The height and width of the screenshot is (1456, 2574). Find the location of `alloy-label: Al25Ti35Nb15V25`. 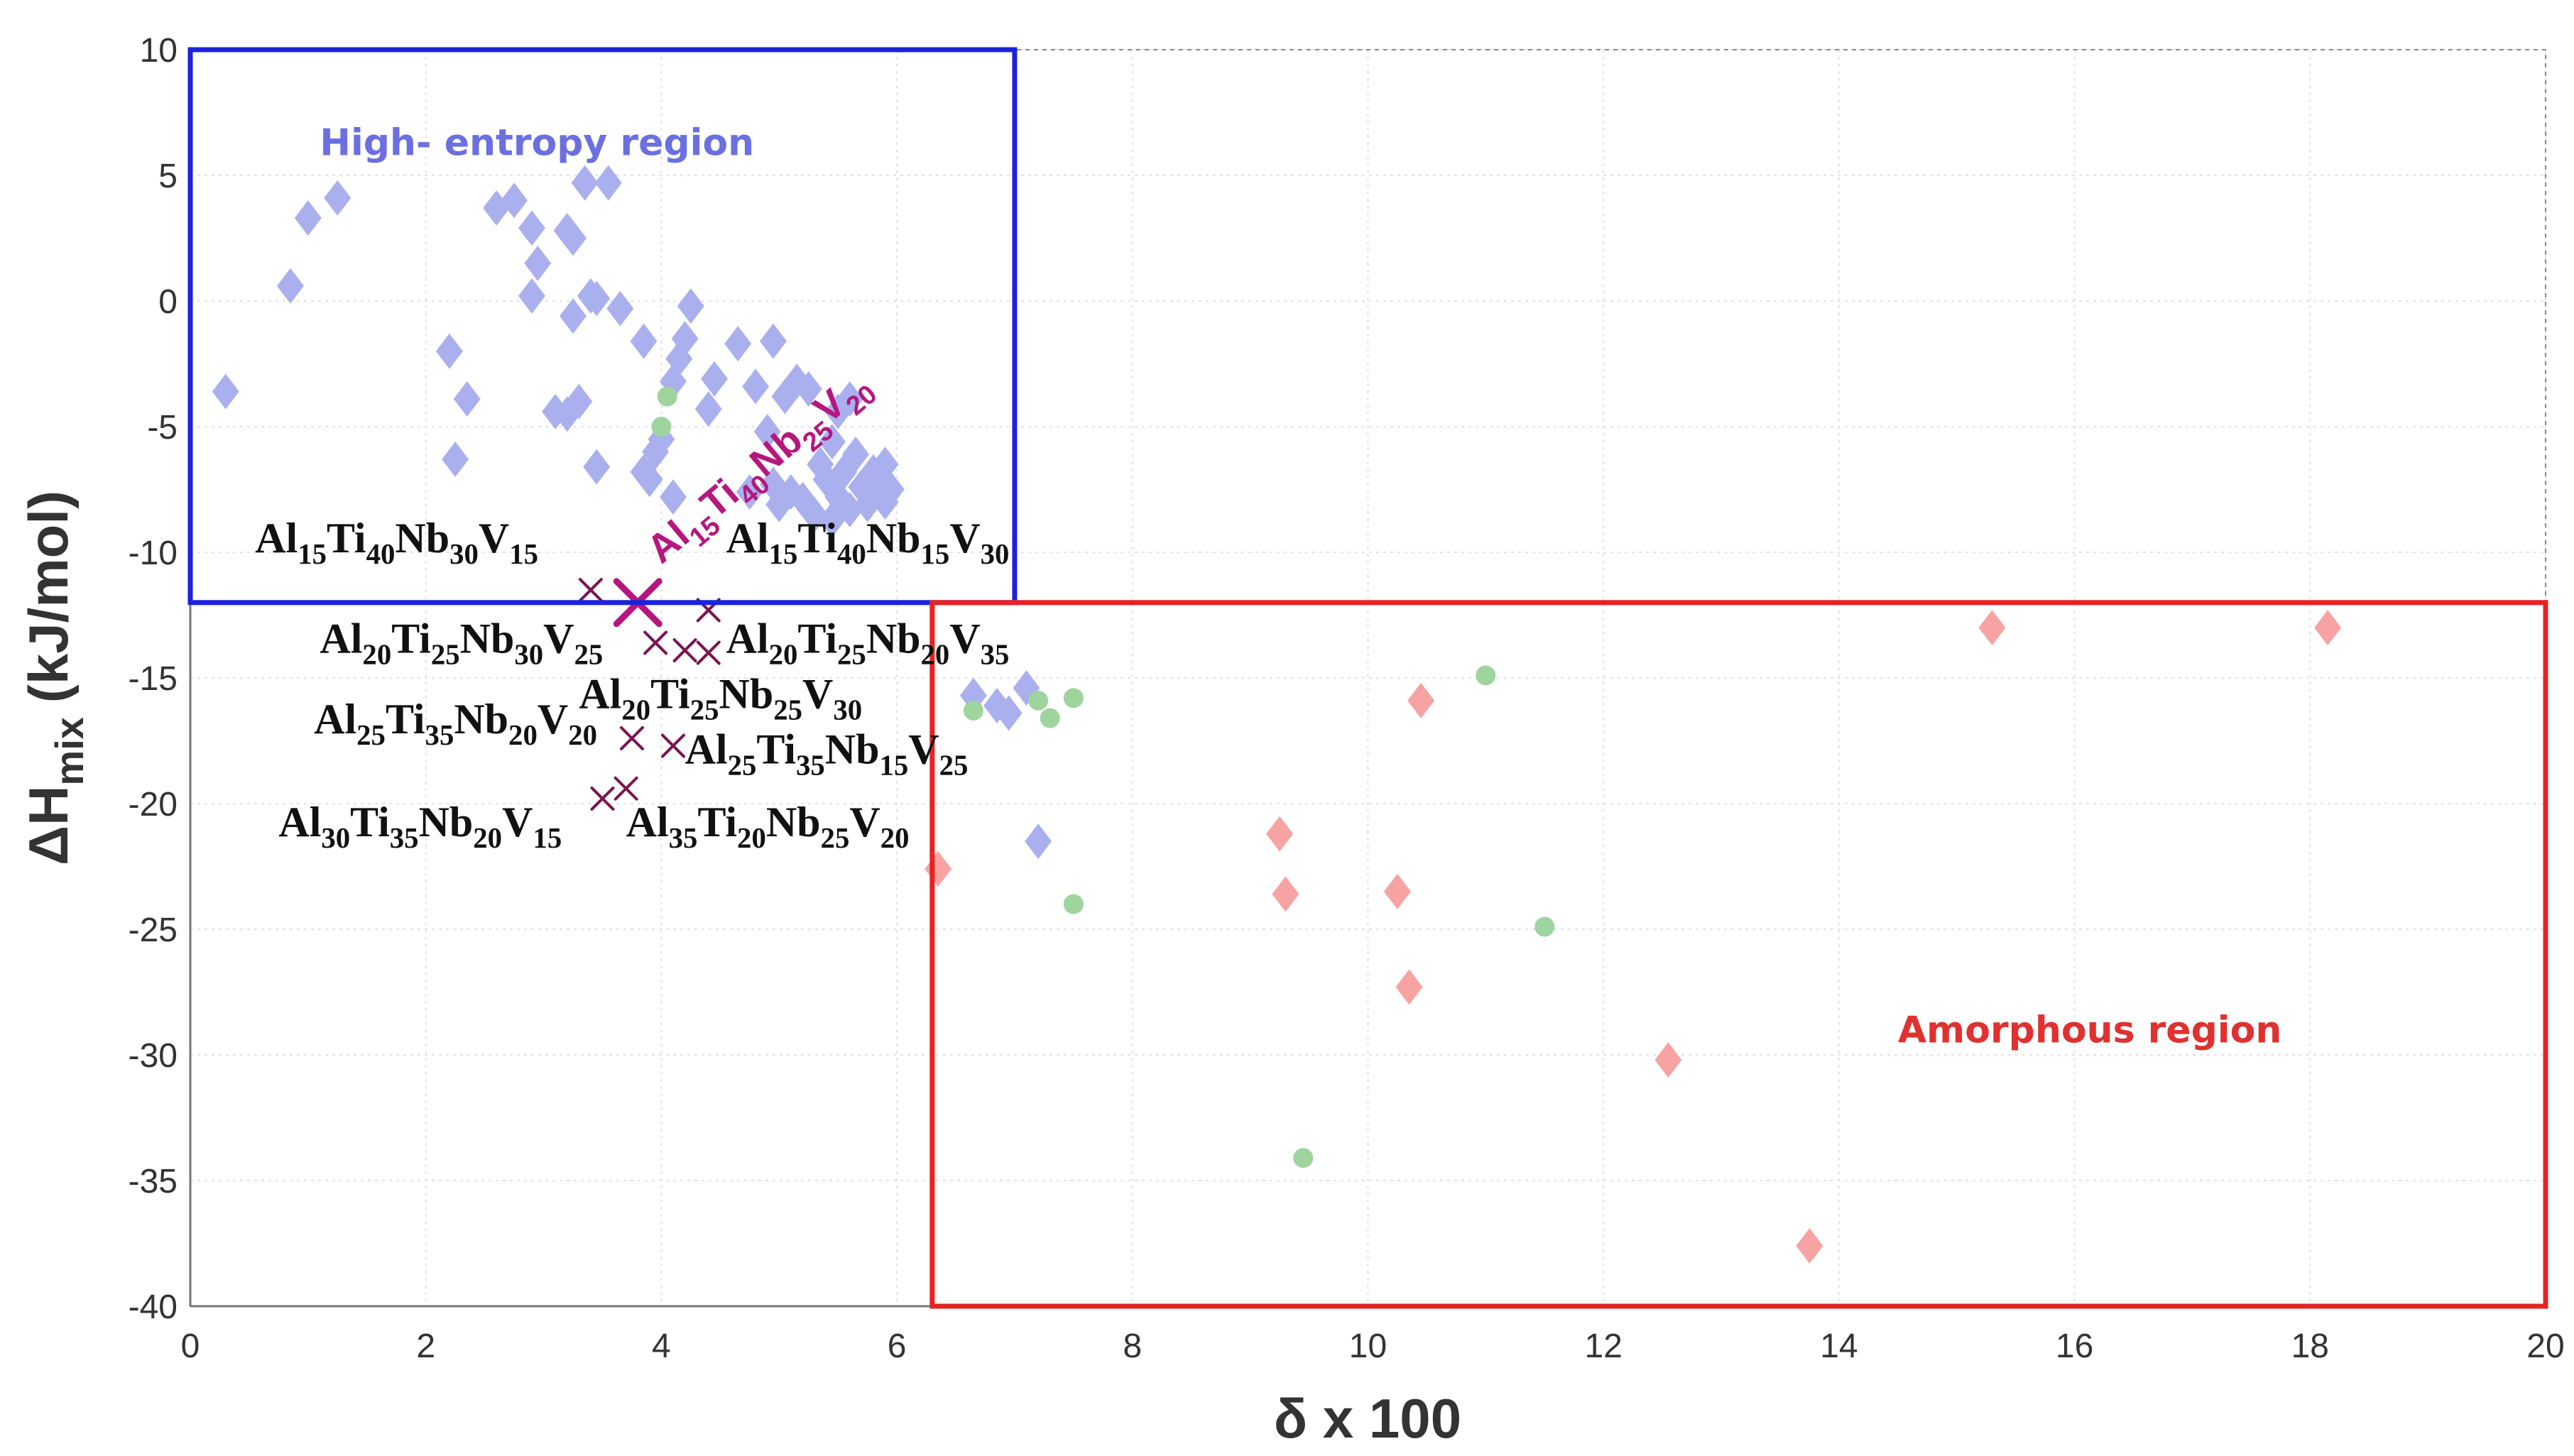

alloy-label: Al25Ti35Nb15V25 is located at coordinates (827, 753).